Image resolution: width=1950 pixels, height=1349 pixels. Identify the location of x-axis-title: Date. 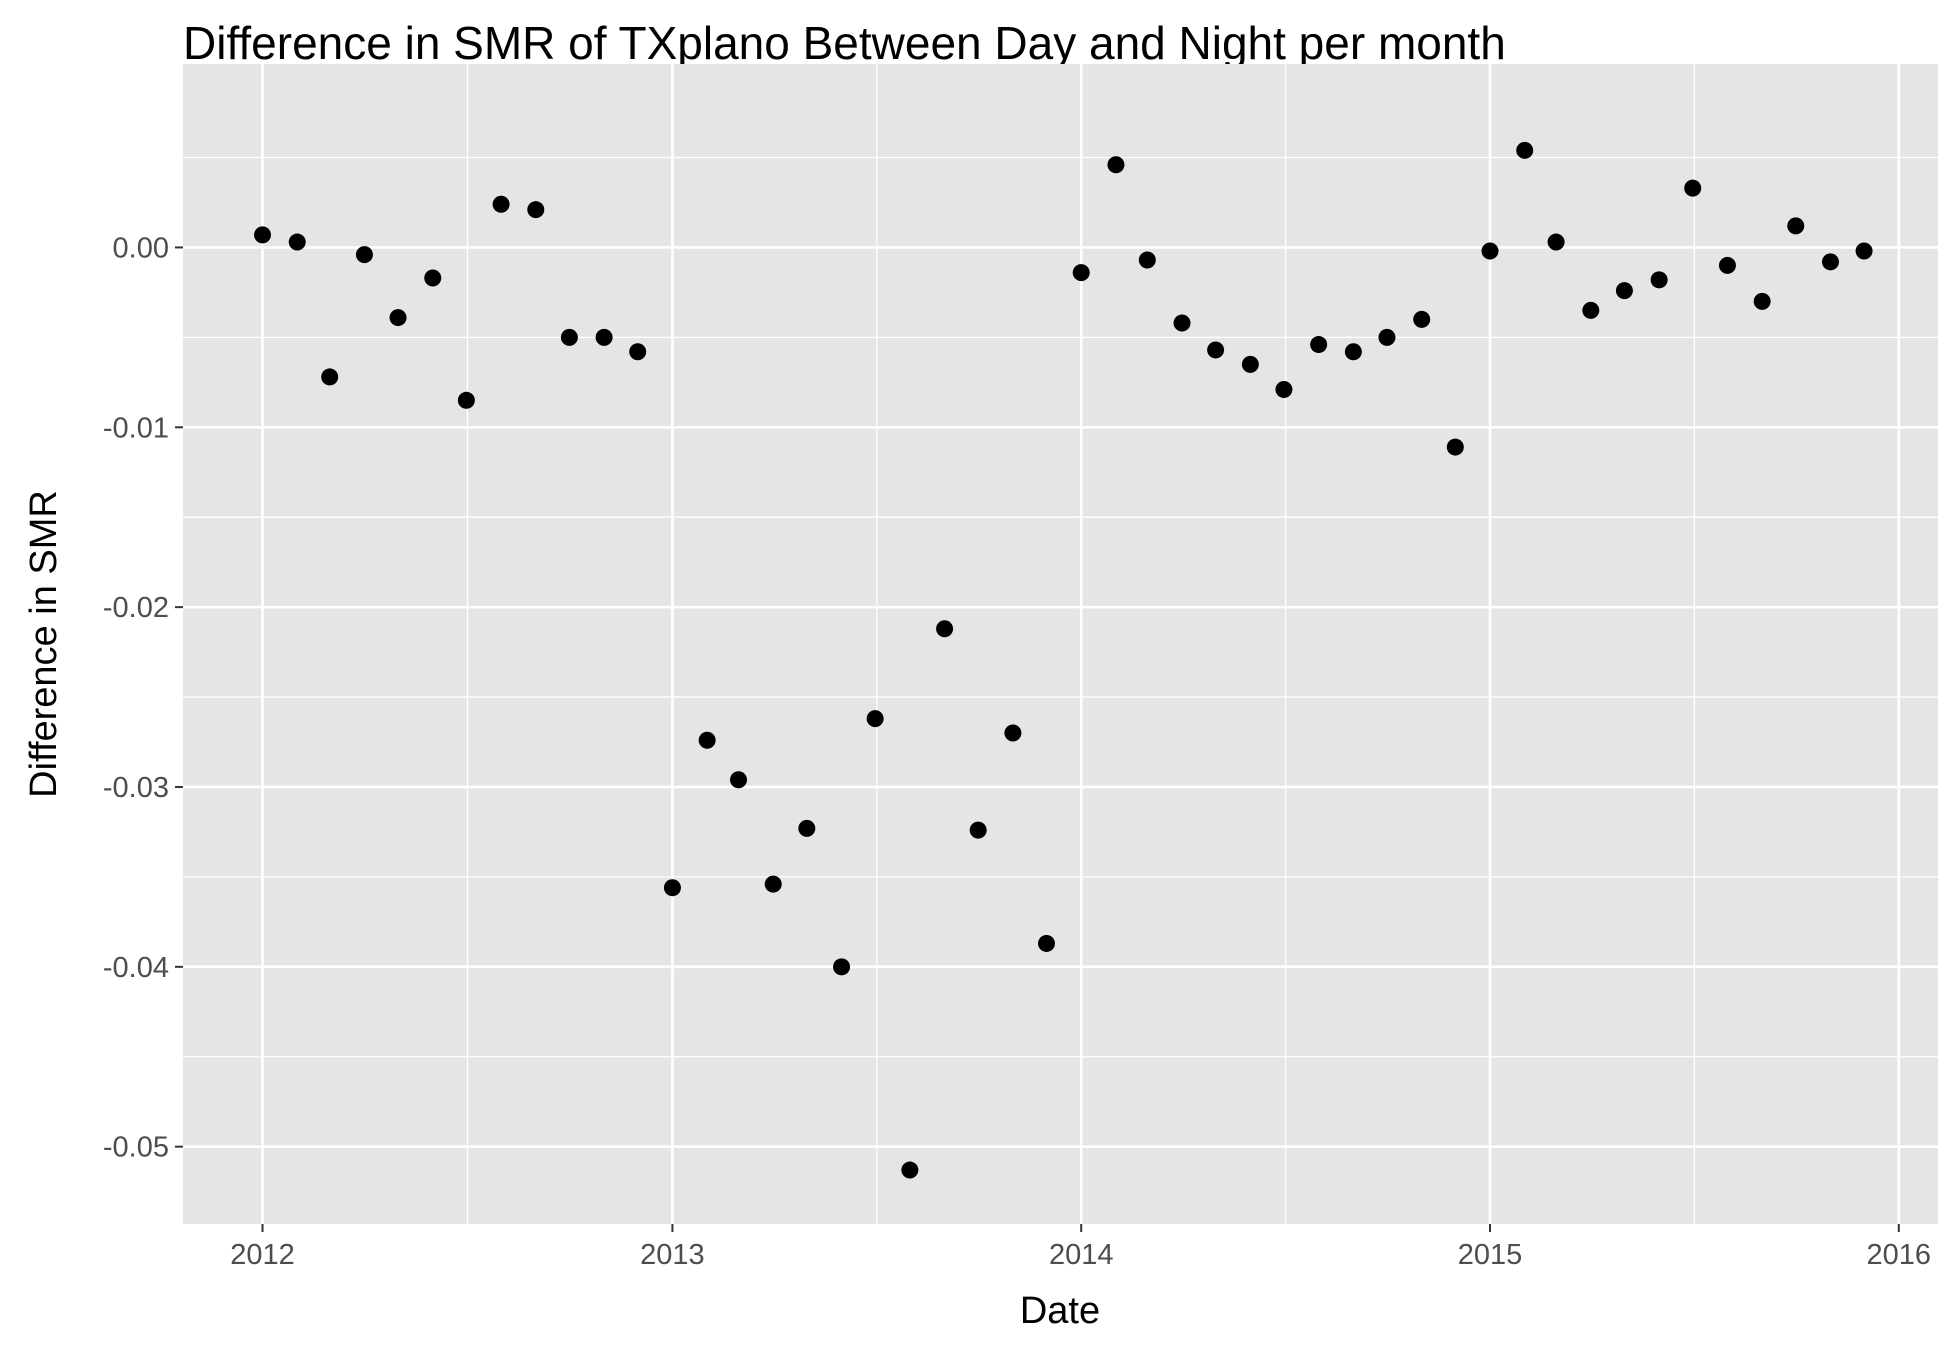
(1060, 1311).